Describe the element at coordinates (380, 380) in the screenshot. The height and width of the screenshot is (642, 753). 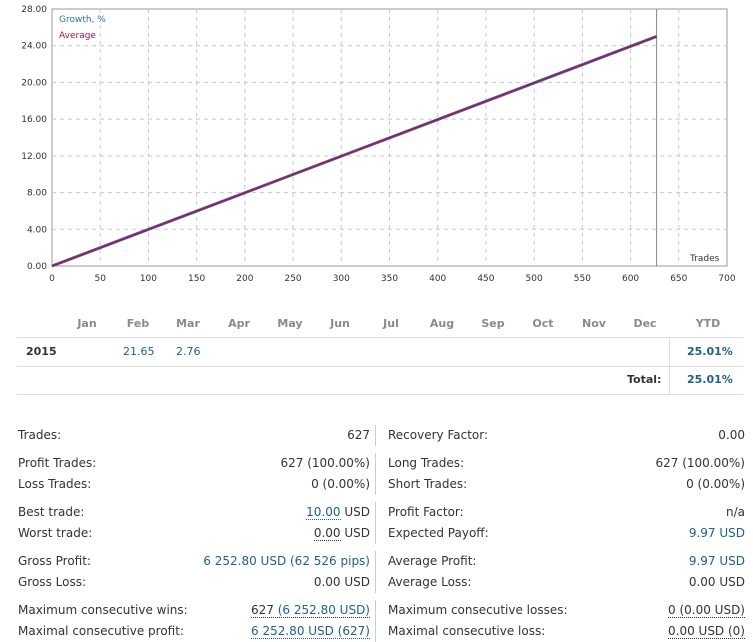
I see `table-total-row: Total: 25.01%` at that location.